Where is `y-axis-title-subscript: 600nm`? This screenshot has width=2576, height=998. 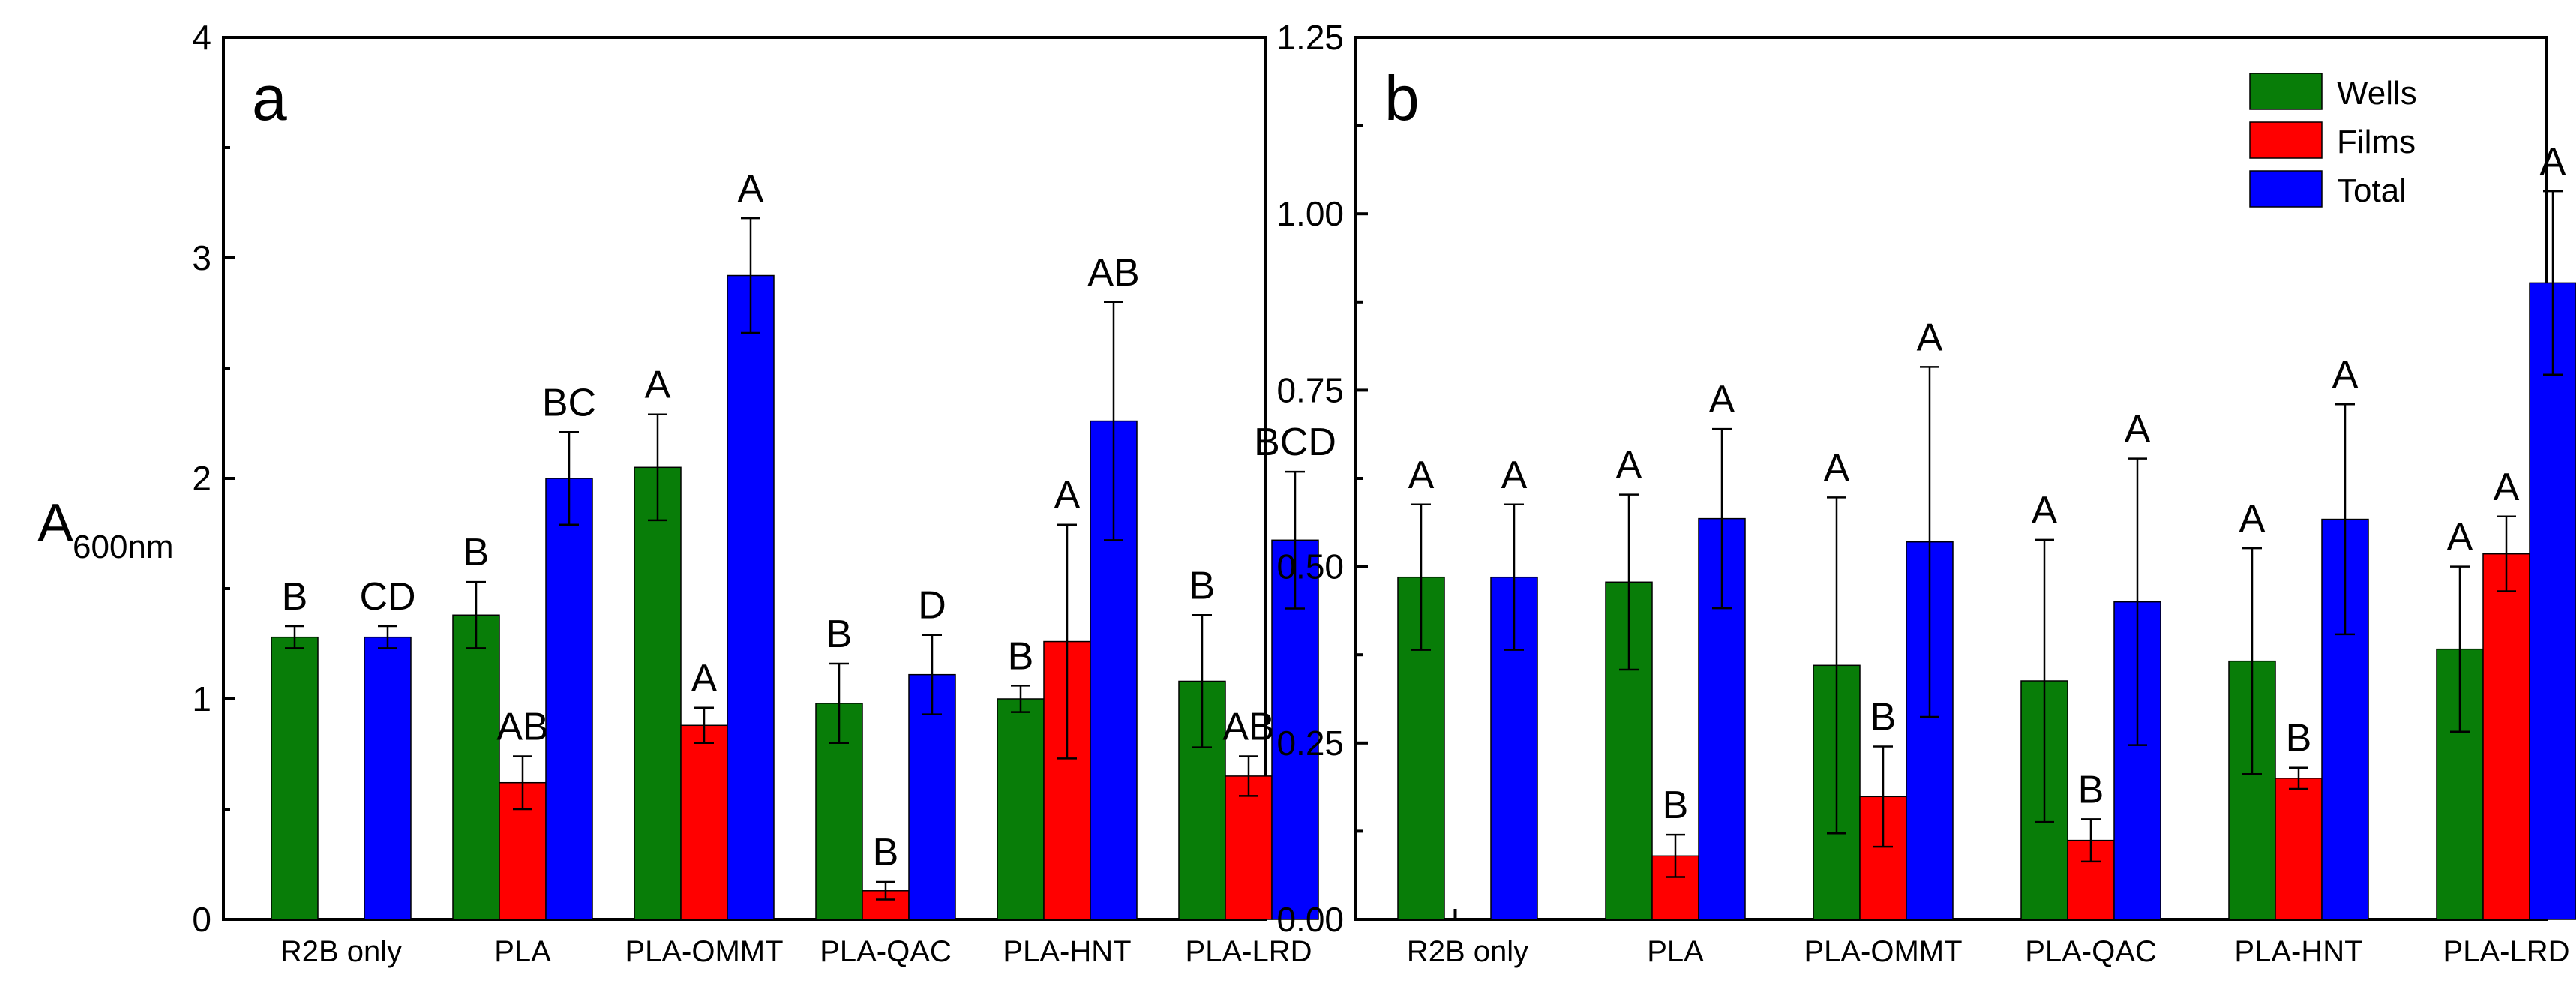 y-axis-title-subscript: 600nm is located at coordinates (124, 547).